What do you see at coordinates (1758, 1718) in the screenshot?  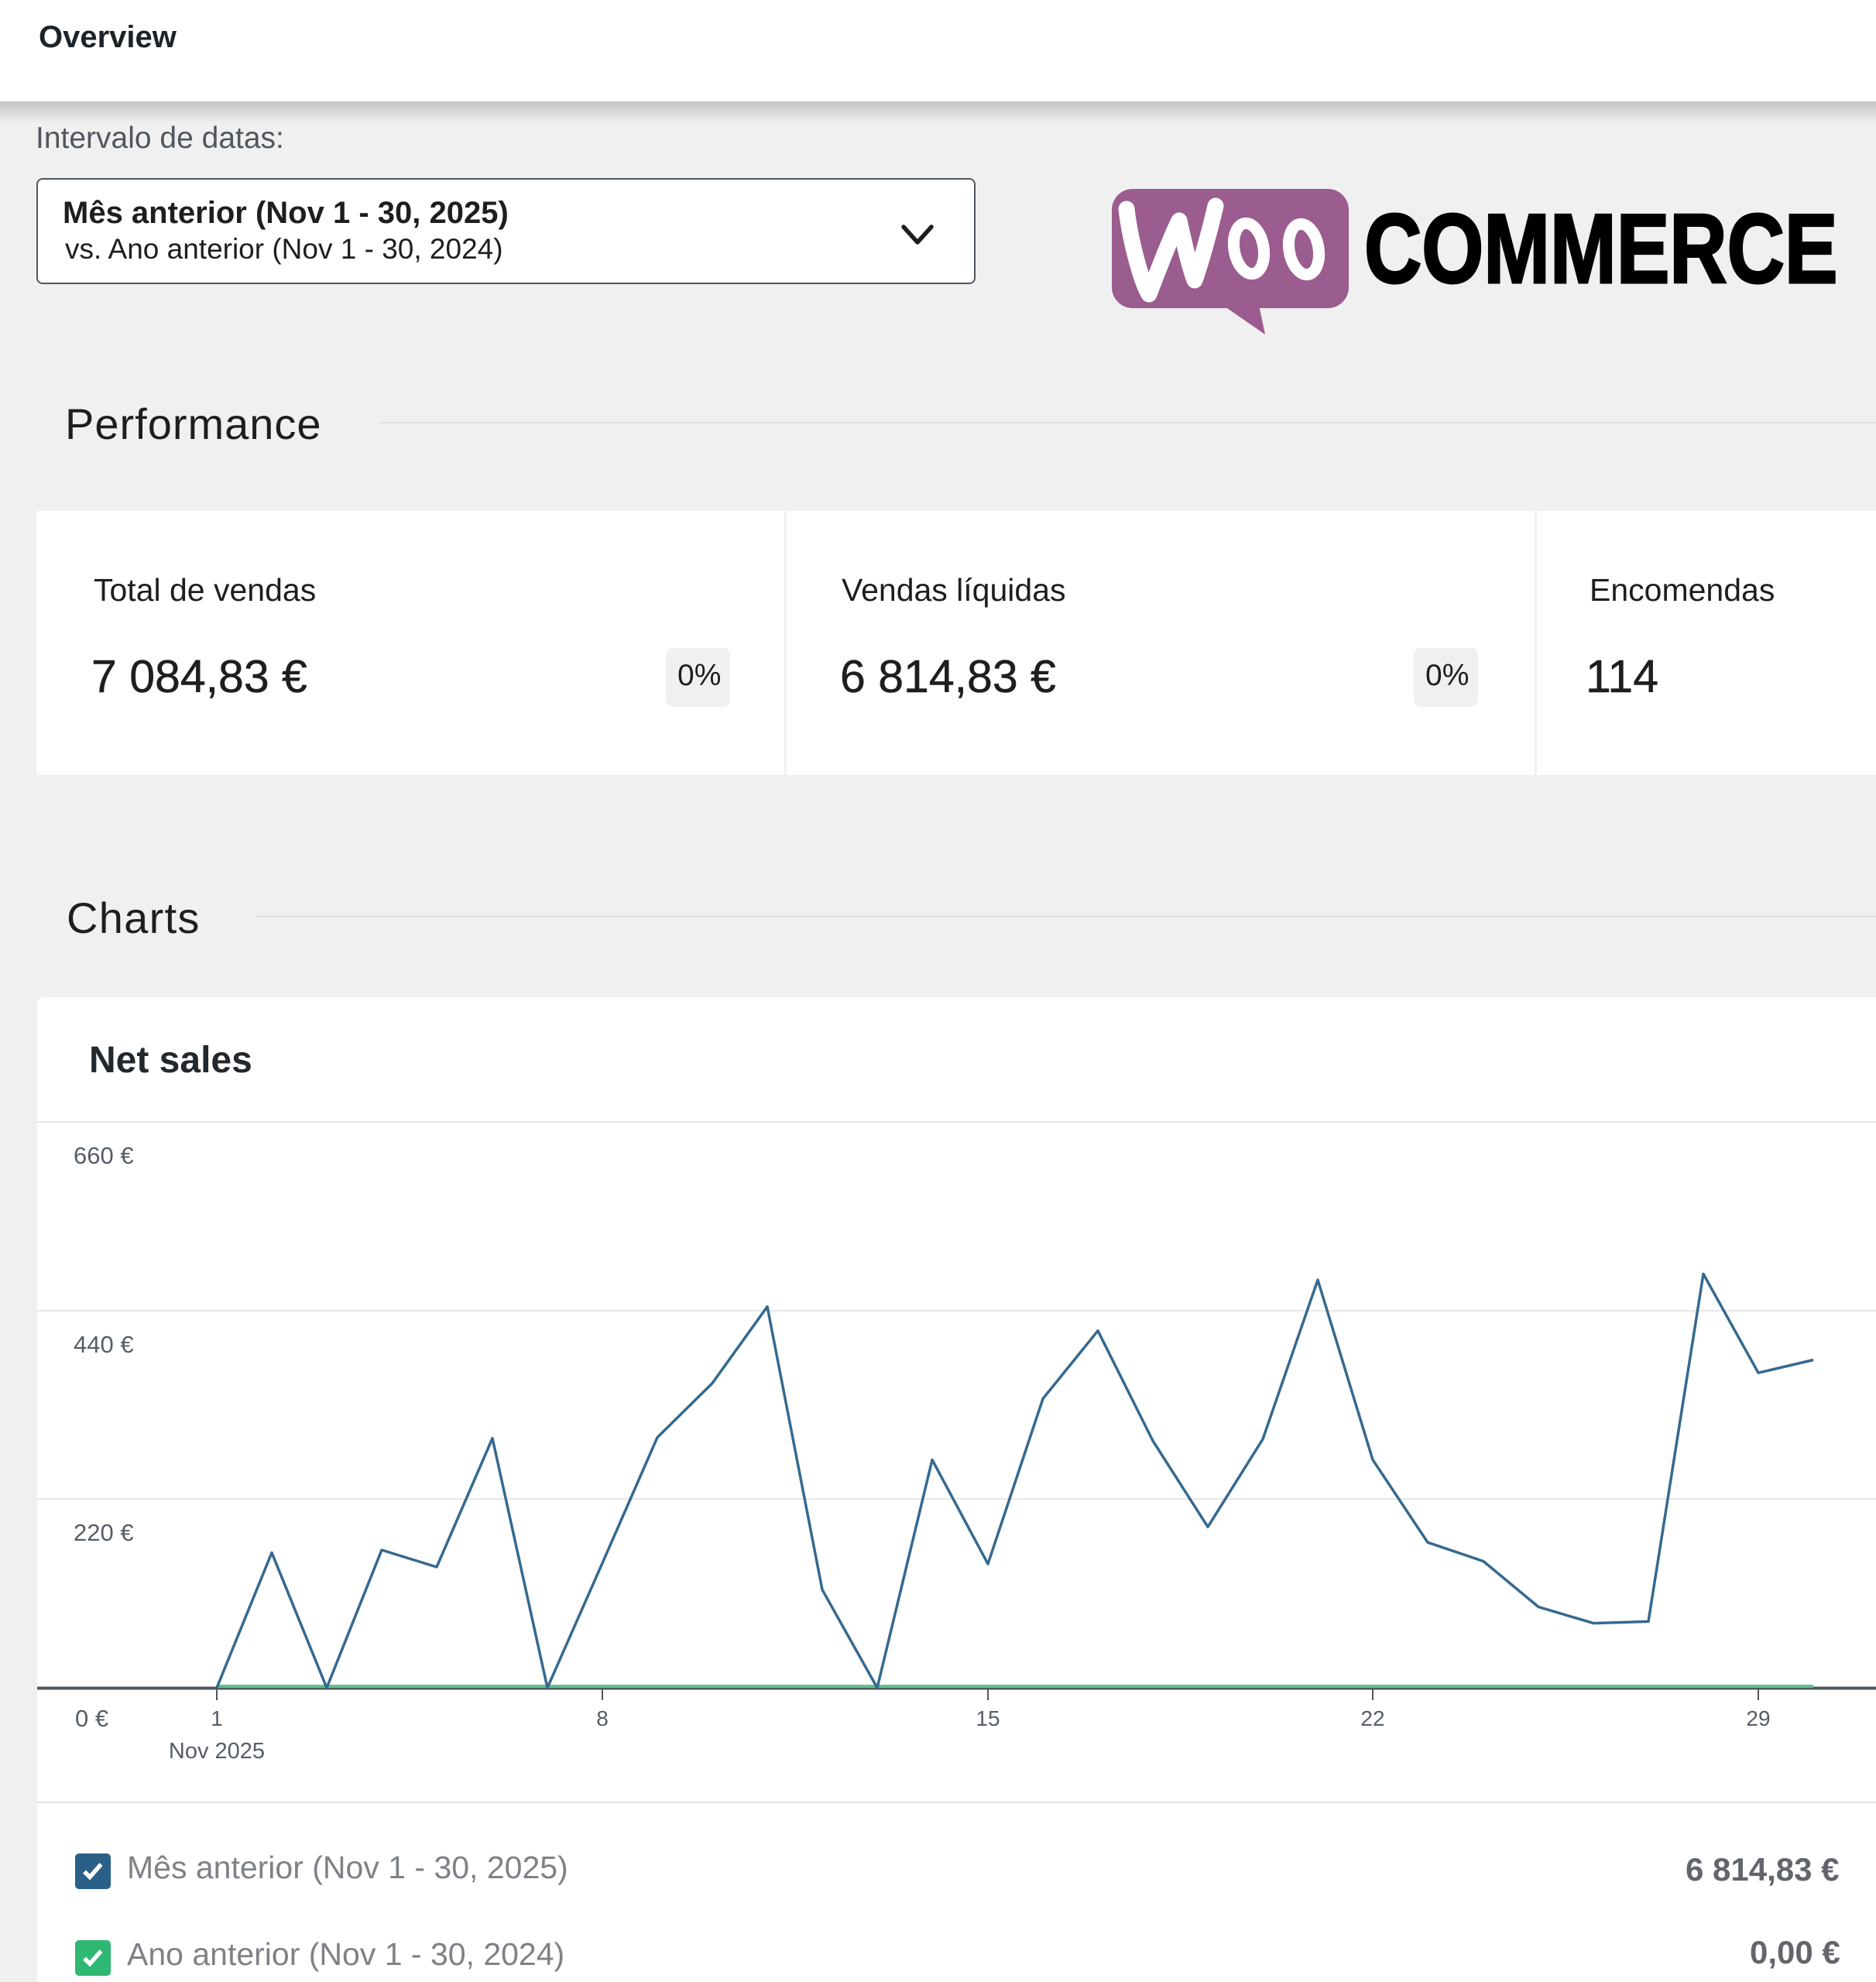 I see `svg-text: 29` at bounding box center [1758, 1718].